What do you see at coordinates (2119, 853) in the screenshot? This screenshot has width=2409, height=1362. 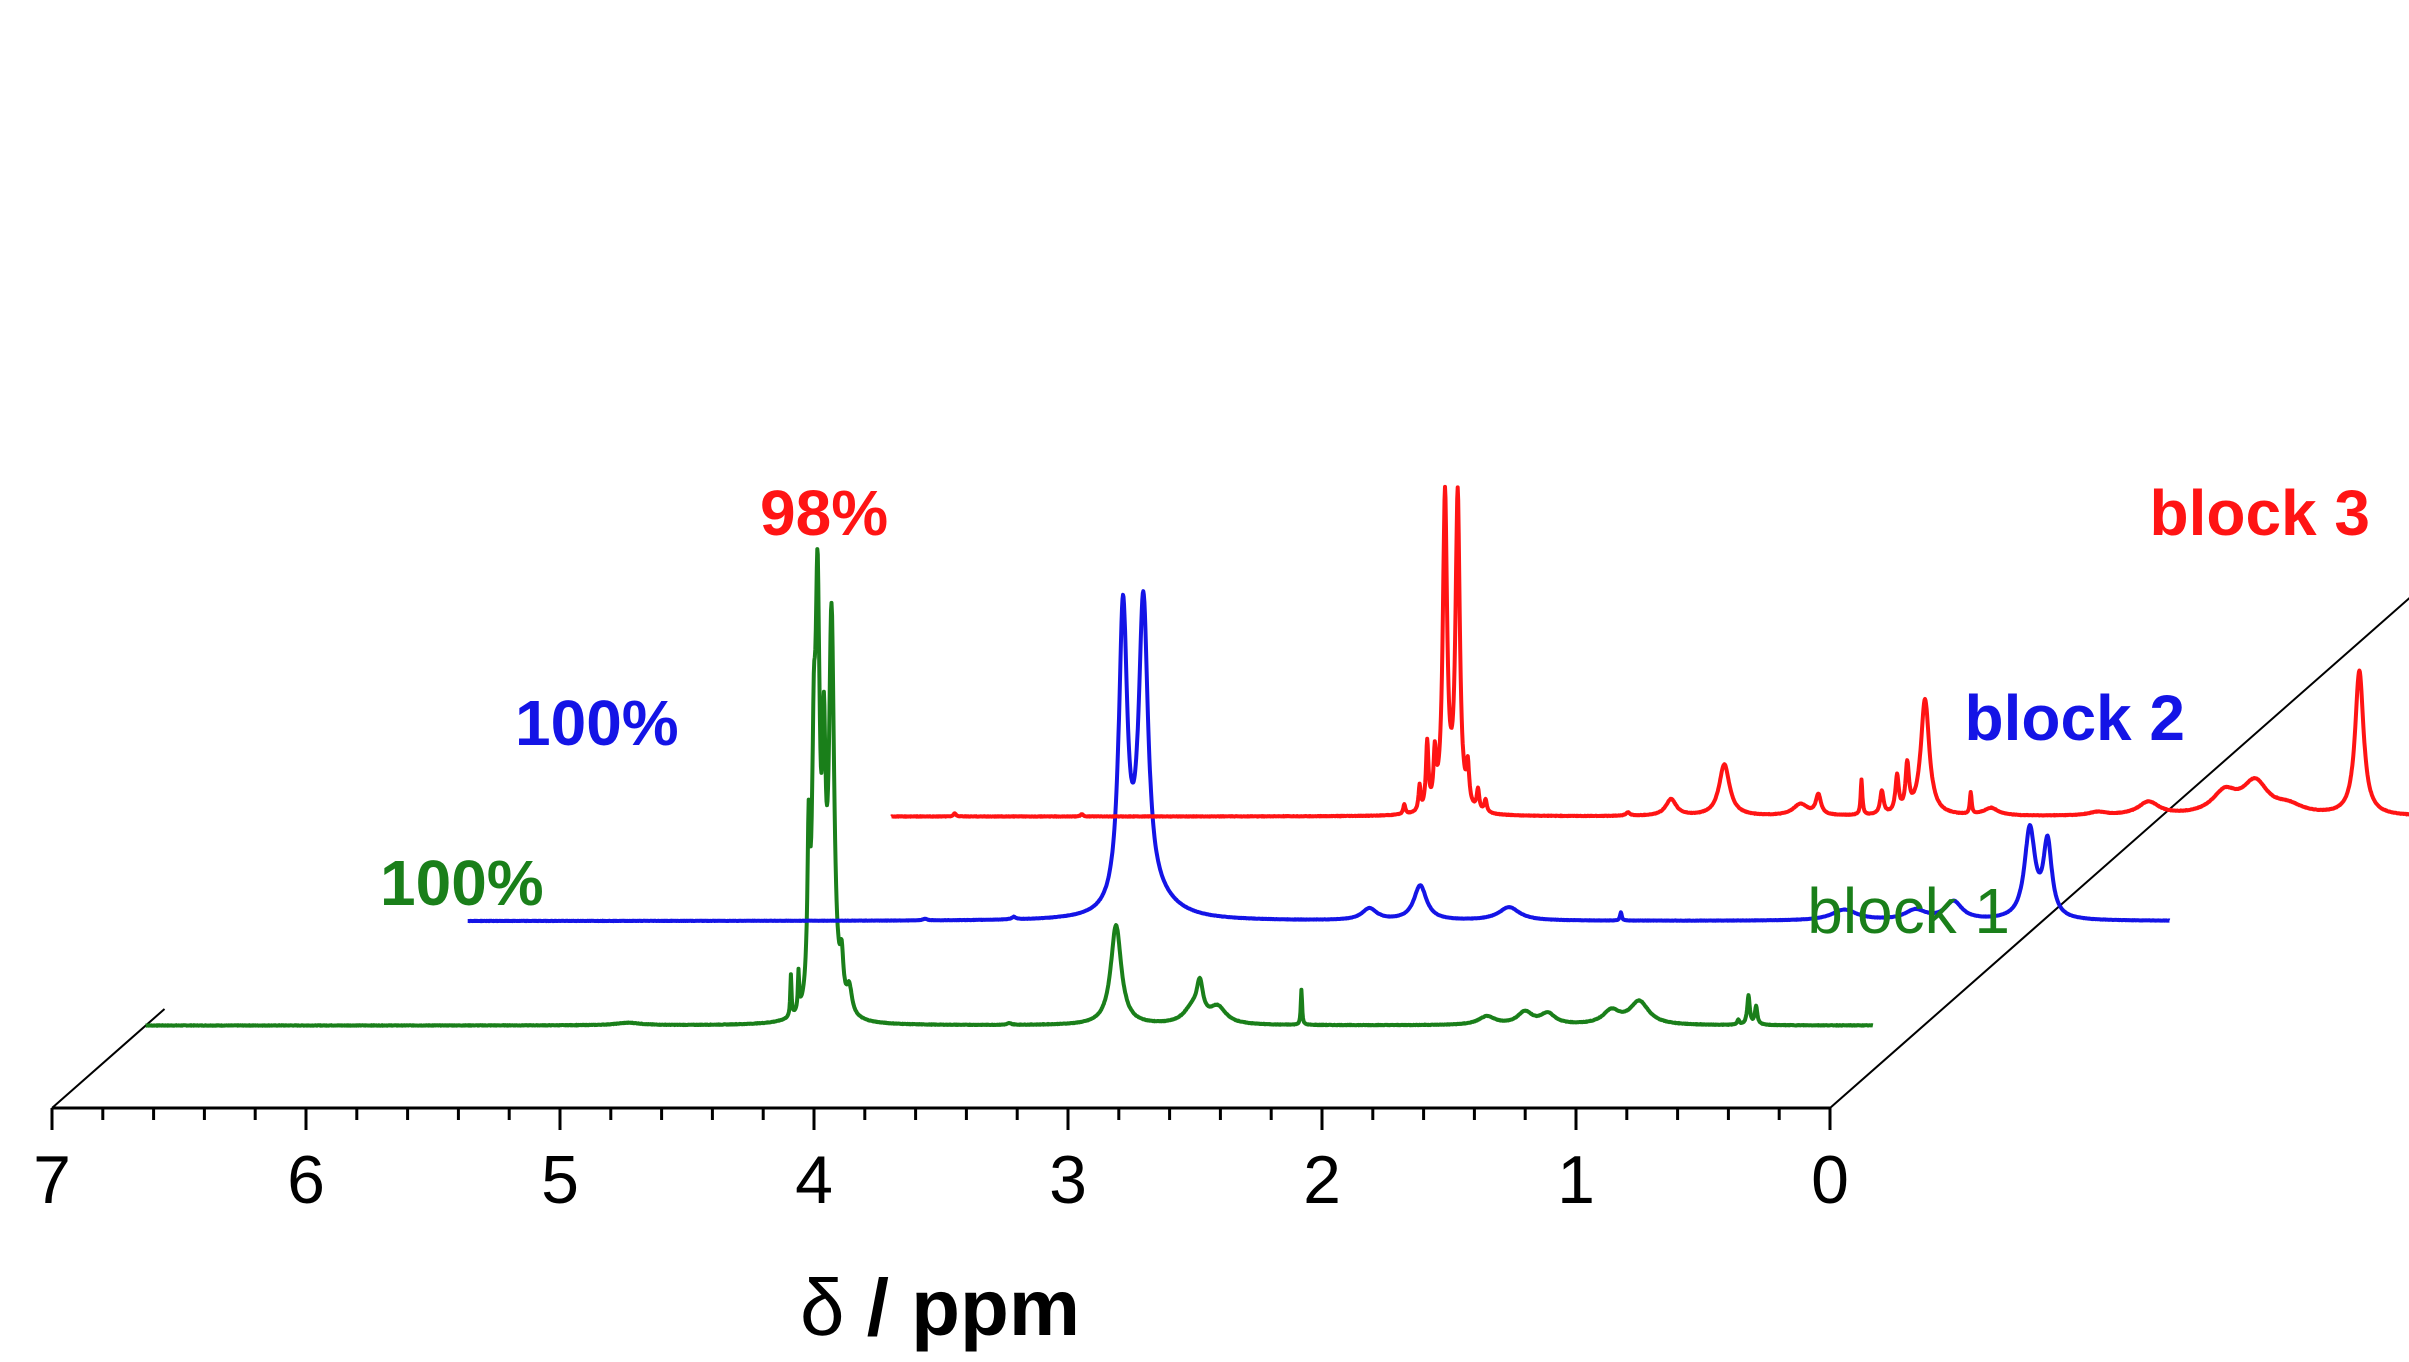 I see `floor-edge-right` at bounding box center [2119, 853].